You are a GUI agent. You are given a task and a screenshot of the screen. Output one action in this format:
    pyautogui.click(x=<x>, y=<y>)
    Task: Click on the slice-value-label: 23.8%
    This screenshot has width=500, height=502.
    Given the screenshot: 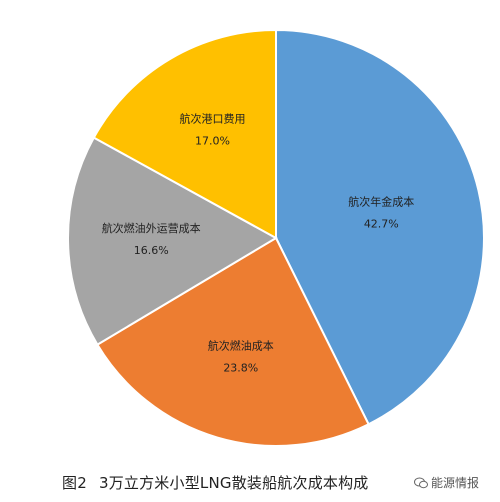 What is the action you would take?
    pyautogui.click(x=240, y=368)
    